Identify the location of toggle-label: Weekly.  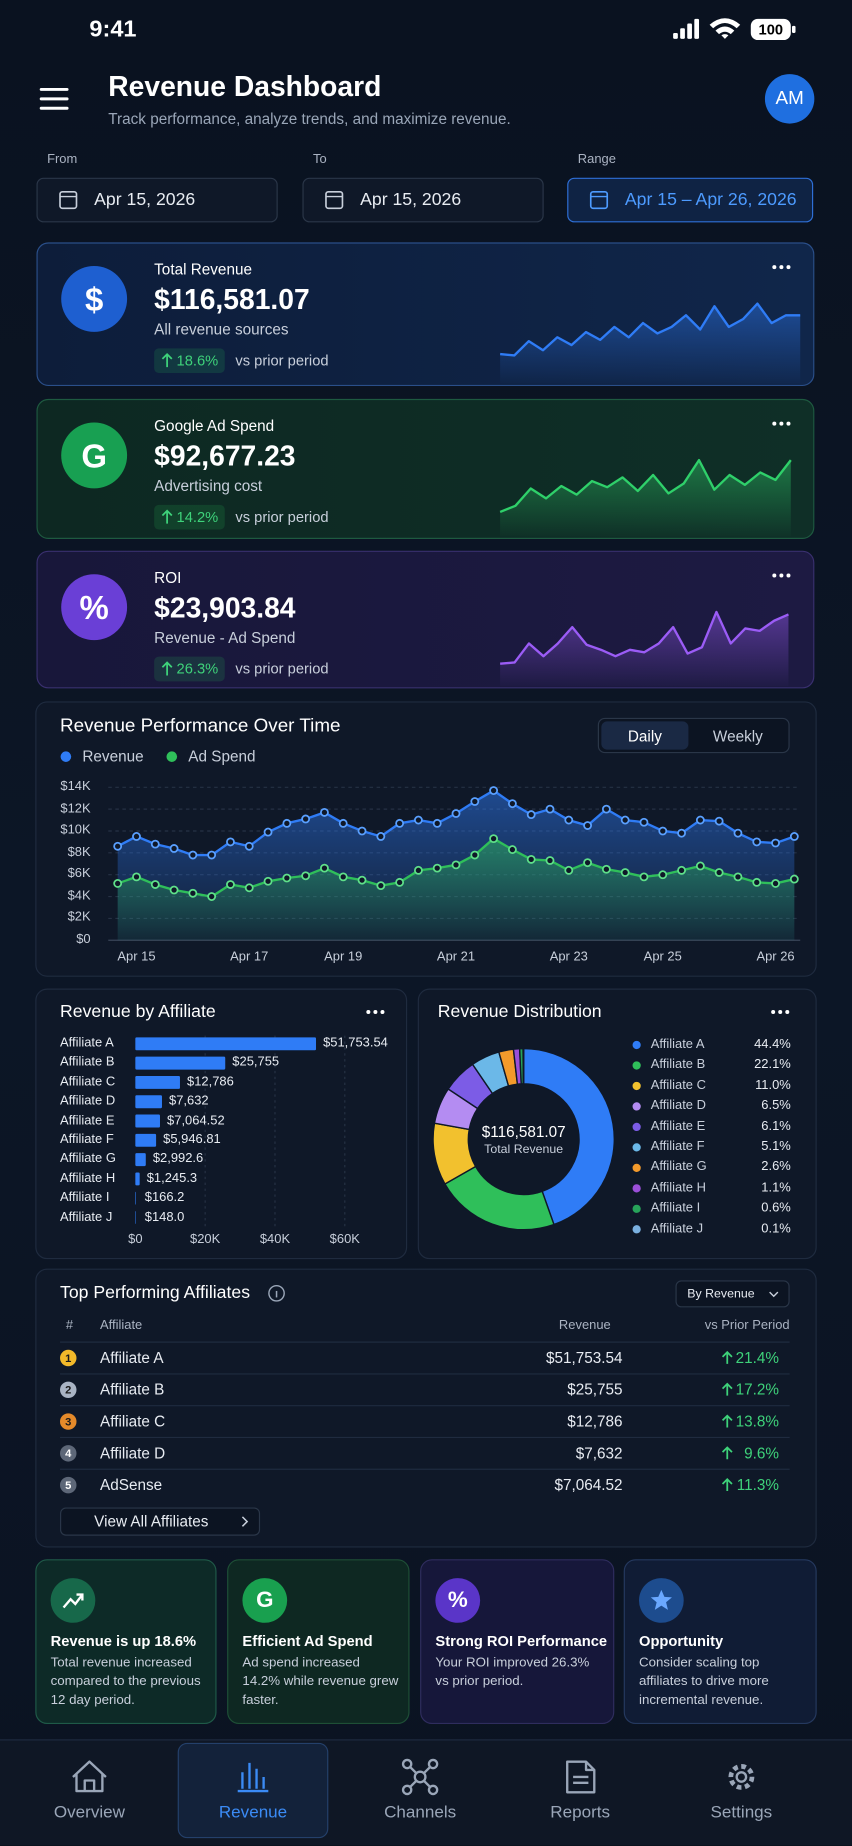
(737, 735).